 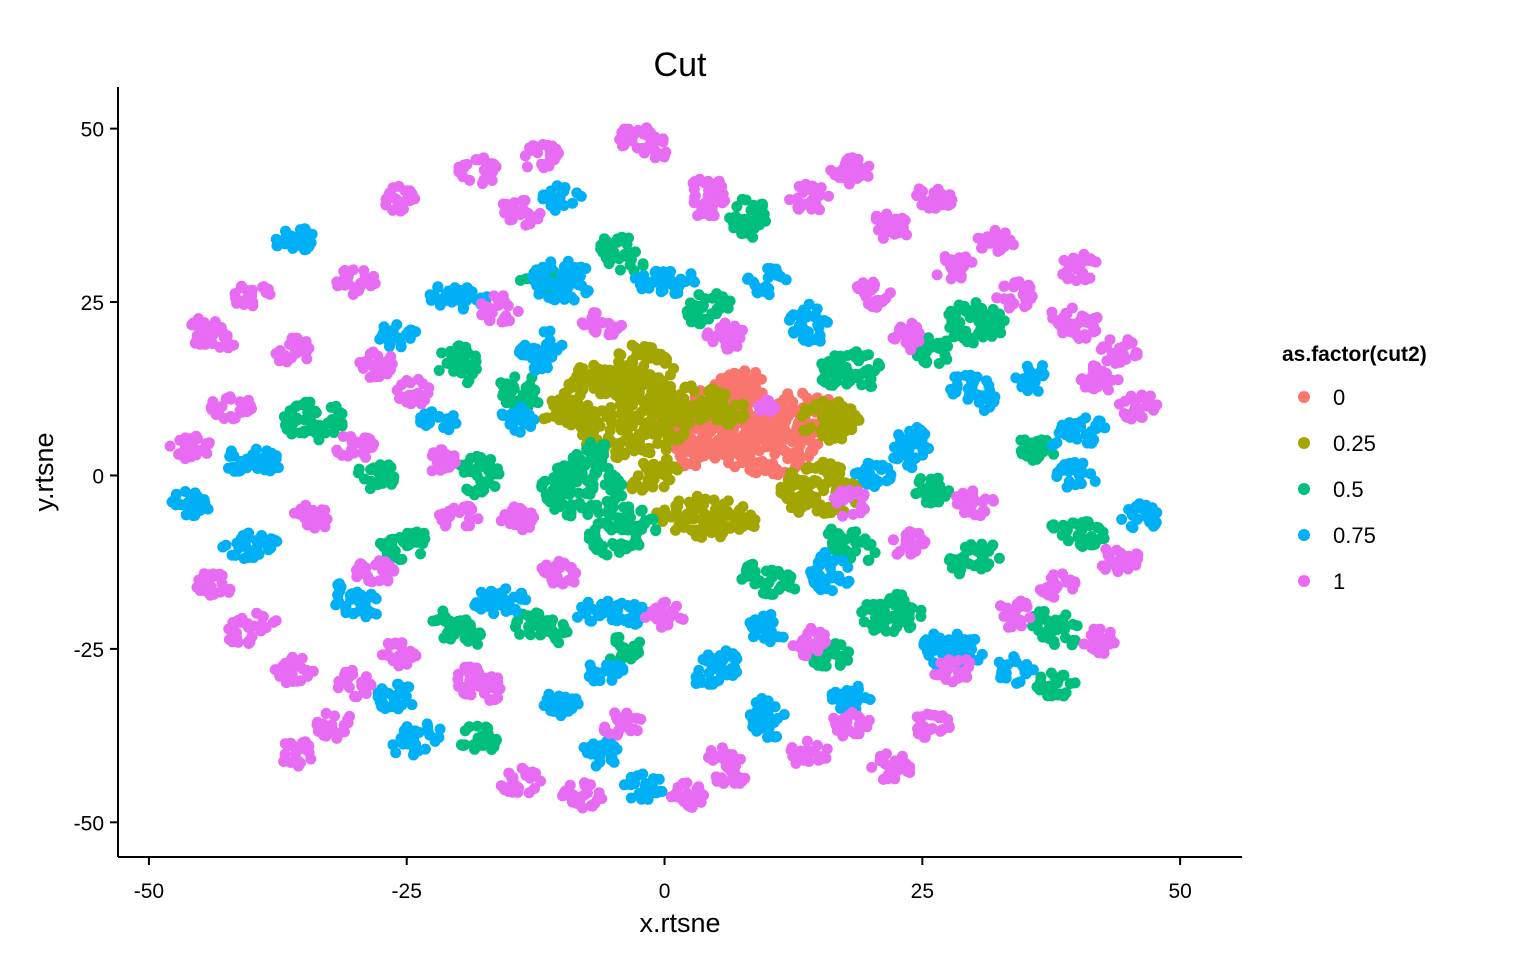 I want to click on chart-title: Cut, so click(x=680, y=65).